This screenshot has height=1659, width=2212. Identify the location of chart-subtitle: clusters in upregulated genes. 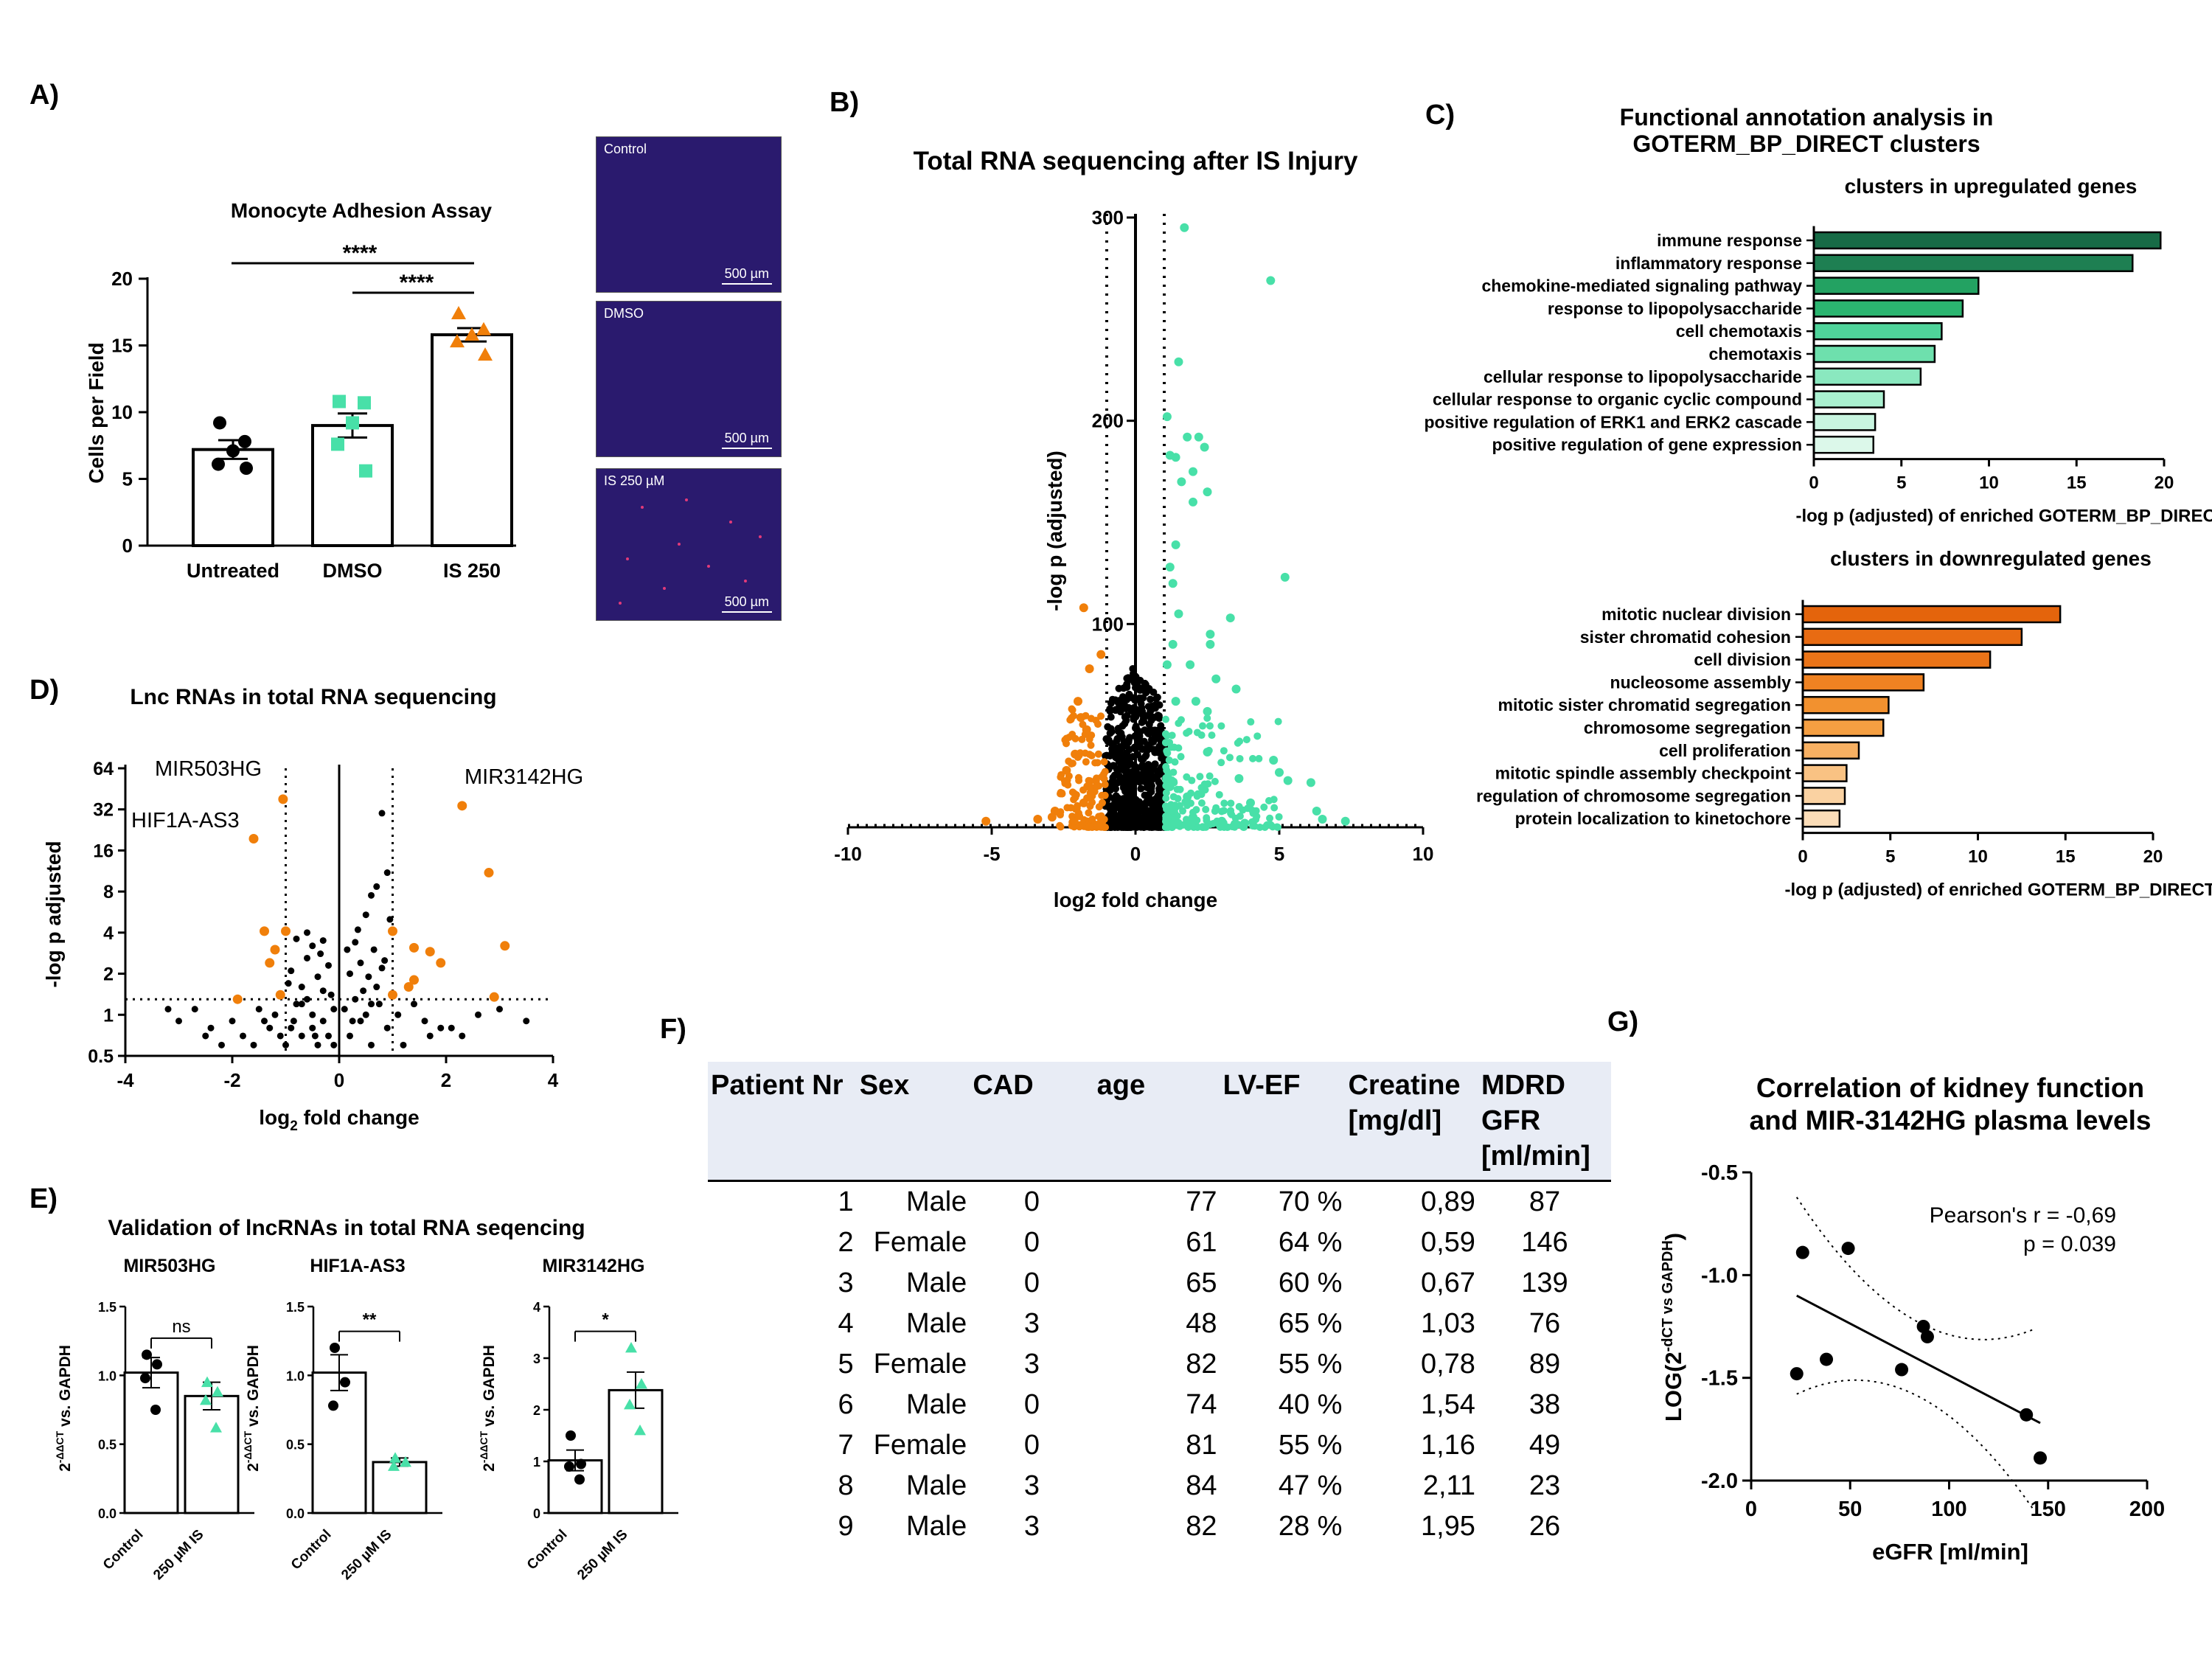
(1991, 186).